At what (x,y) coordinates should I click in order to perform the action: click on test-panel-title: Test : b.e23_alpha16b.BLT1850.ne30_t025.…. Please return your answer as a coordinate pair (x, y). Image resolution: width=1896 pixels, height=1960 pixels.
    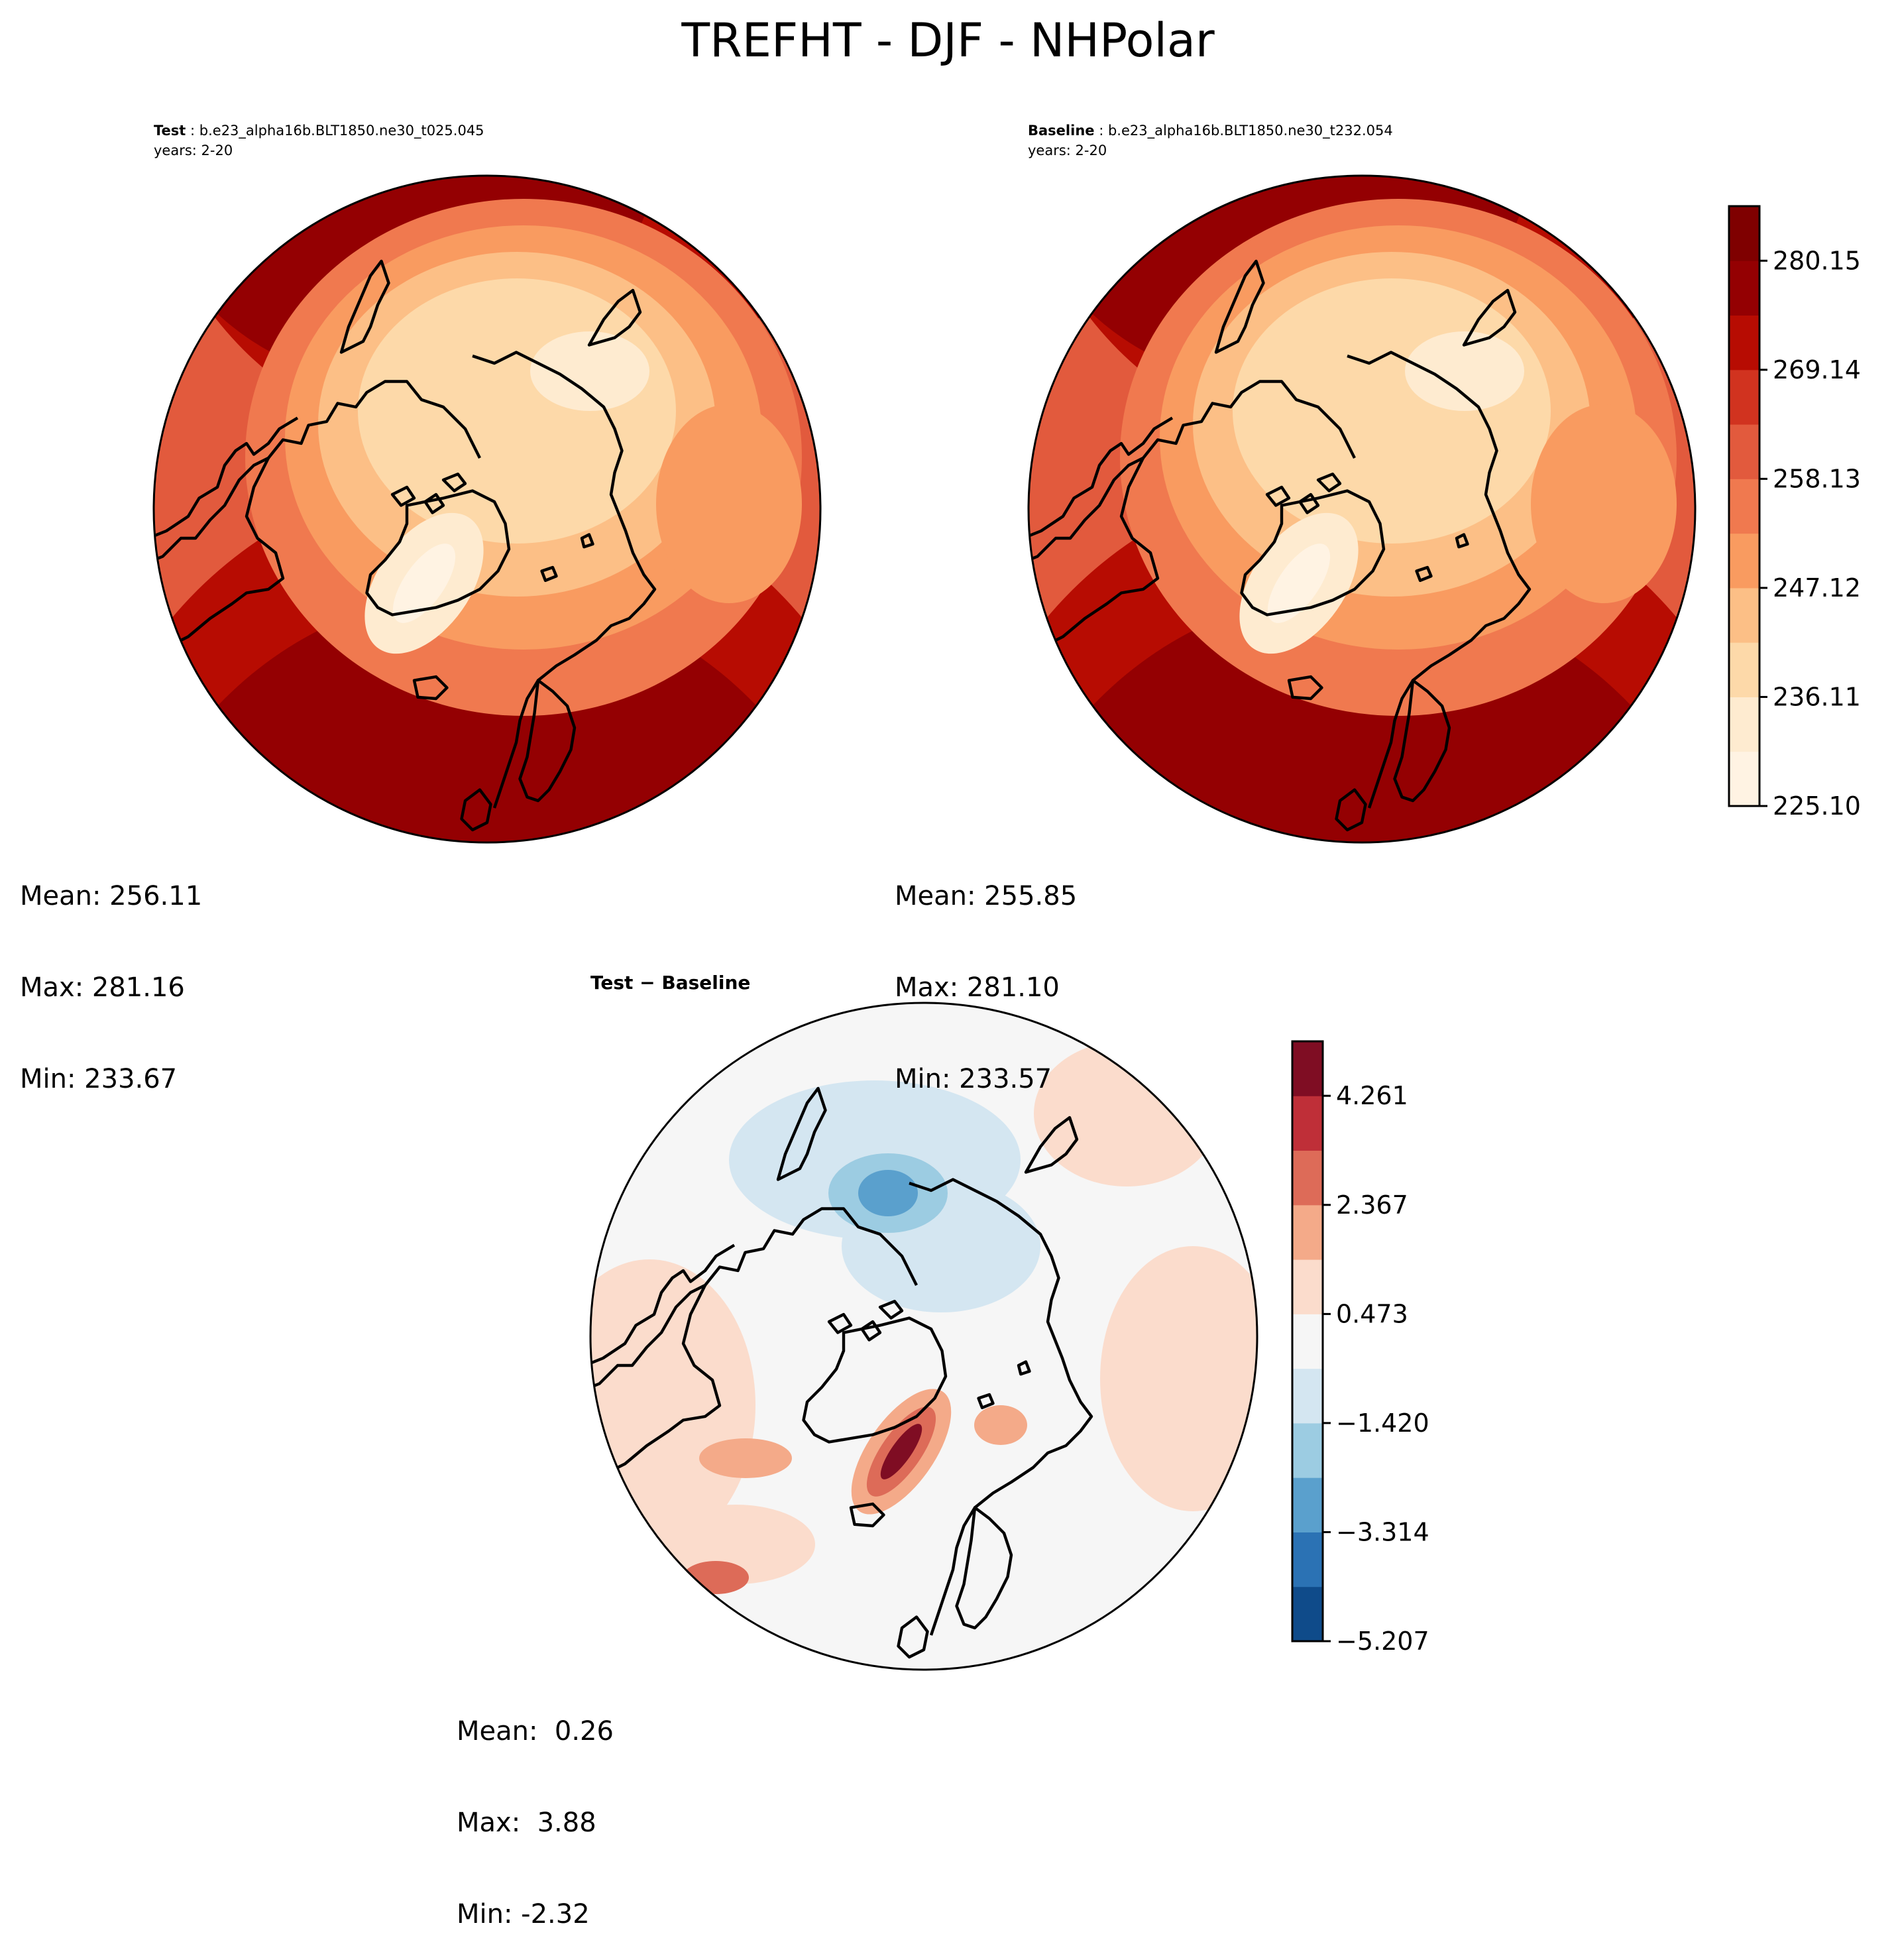
    Looking at the image, I should click on (319, 140).